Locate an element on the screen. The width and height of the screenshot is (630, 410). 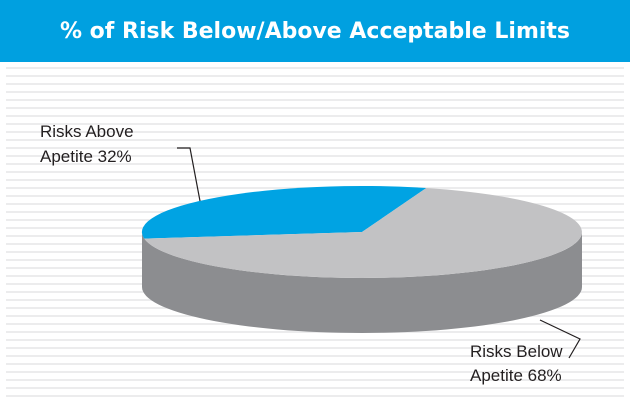
label-above-line2: Apetite 32% is located at coordinates (86, 156).